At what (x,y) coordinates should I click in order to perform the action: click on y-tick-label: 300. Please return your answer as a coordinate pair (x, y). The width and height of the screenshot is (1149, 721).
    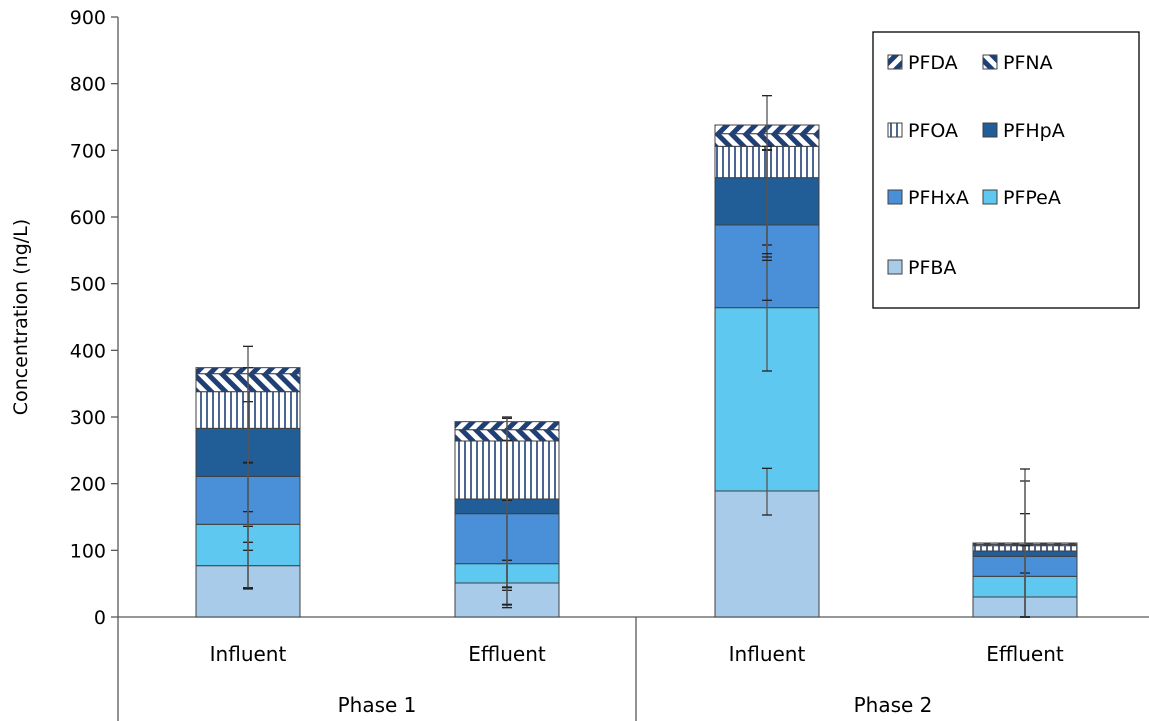
    Looking at the image, I should click on (88, 418).